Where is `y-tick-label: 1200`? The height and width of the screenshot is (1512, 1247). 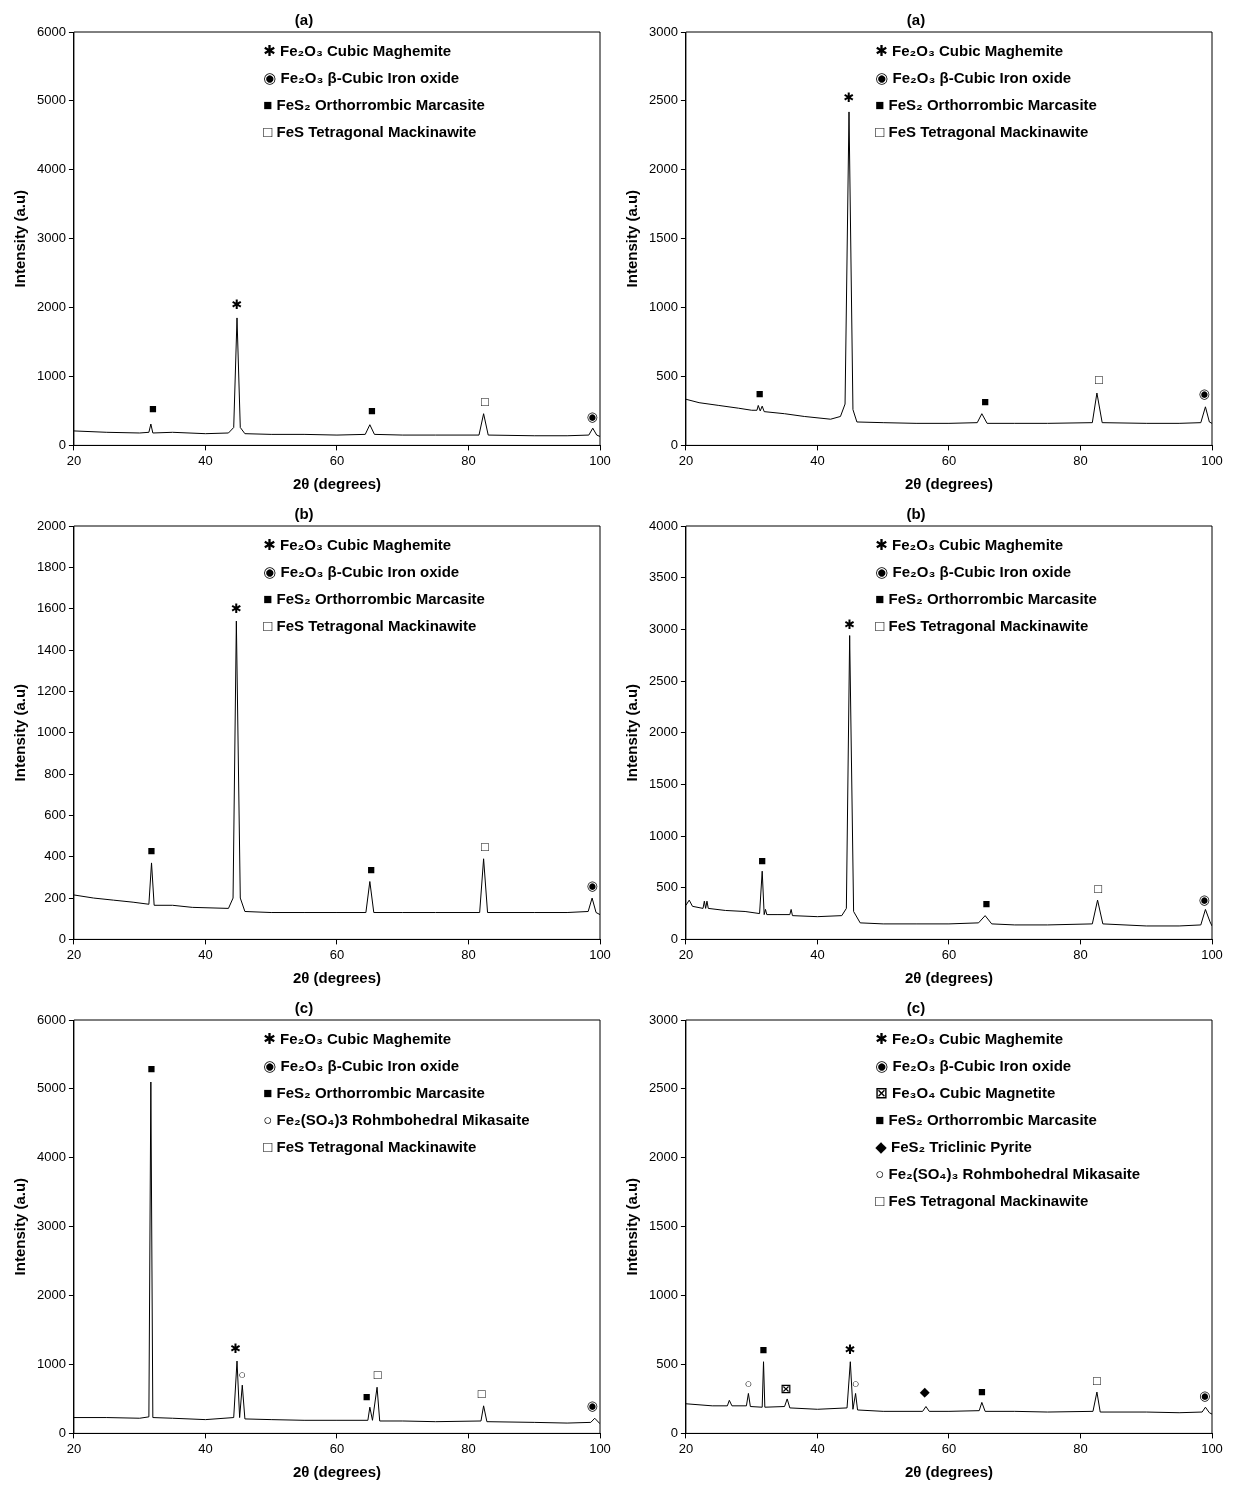 y-tick-label: 1200 is located at coordinates (51, 690).